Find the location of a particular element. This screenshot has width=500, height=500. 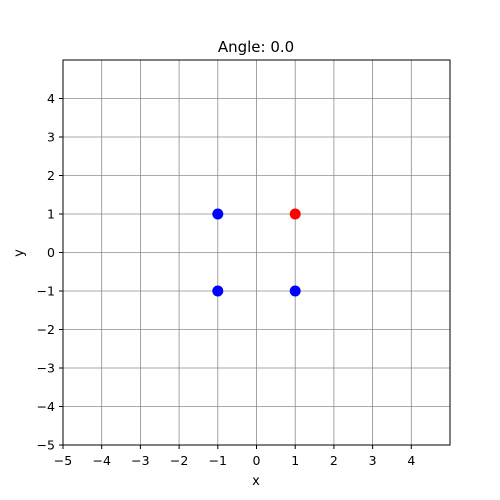

y-tick-label: 1 is located at coordinates (51, 214).